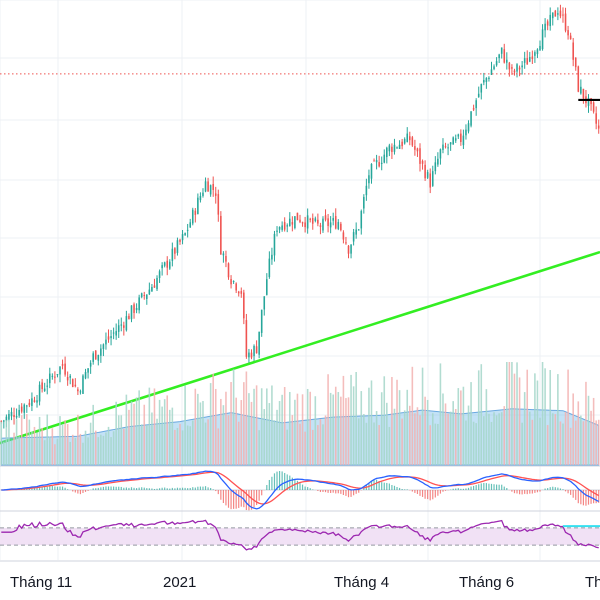 Image resolution: width=600 pixels, height=600 pixels. What do you see at coordinates (300, 490) in the screenshot?
I see `macd-pane` at bounding box center [300, 490].